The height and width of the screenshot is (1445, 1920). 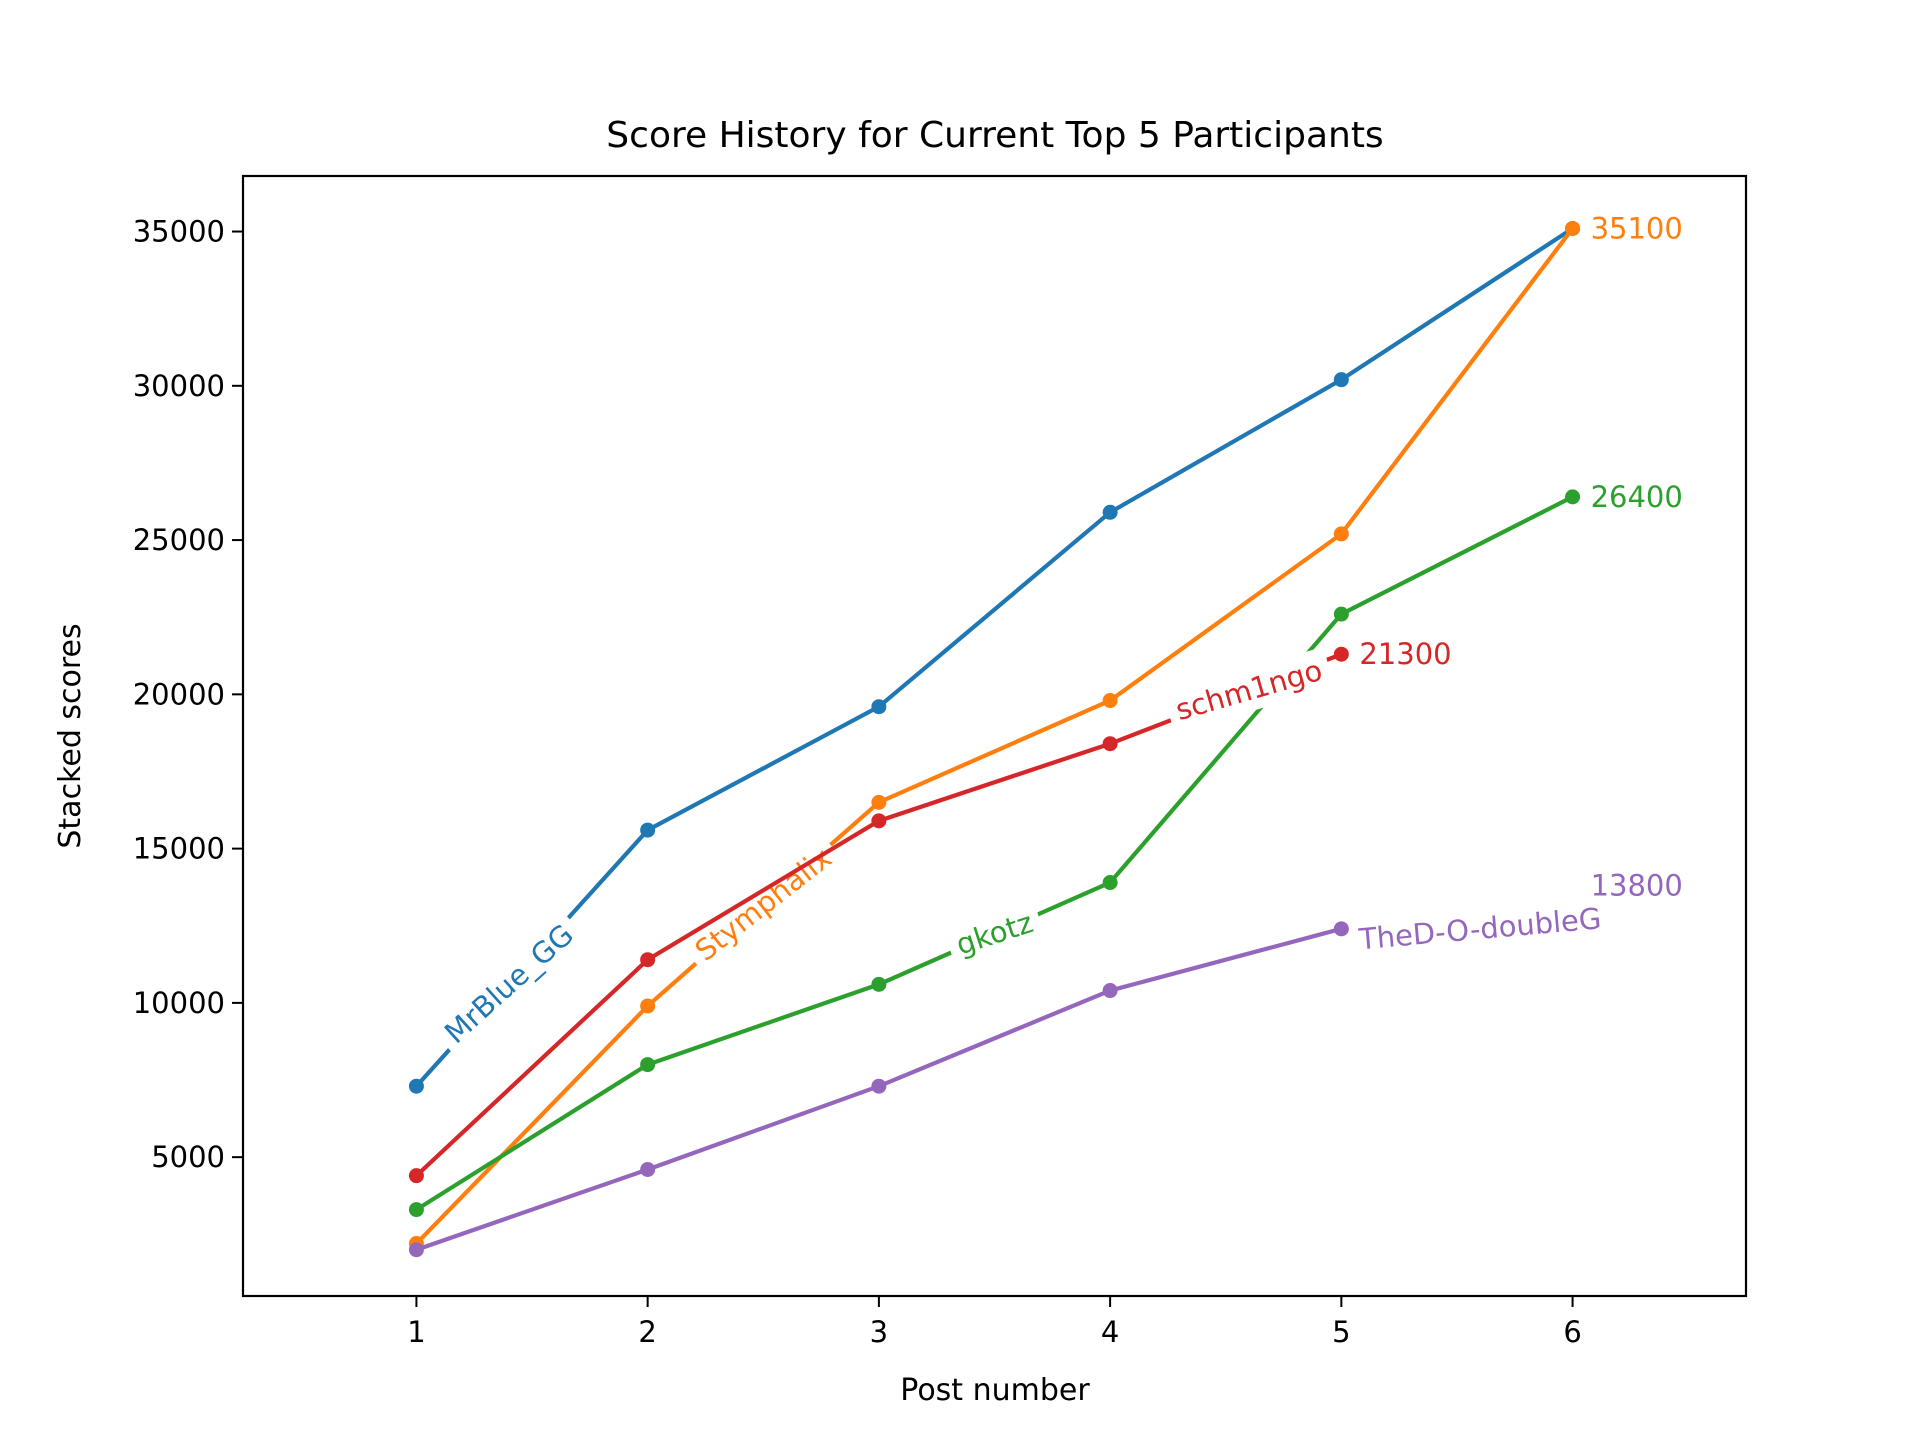 I want to click on x-tick-label: 3, so click(x=879, y=1332).